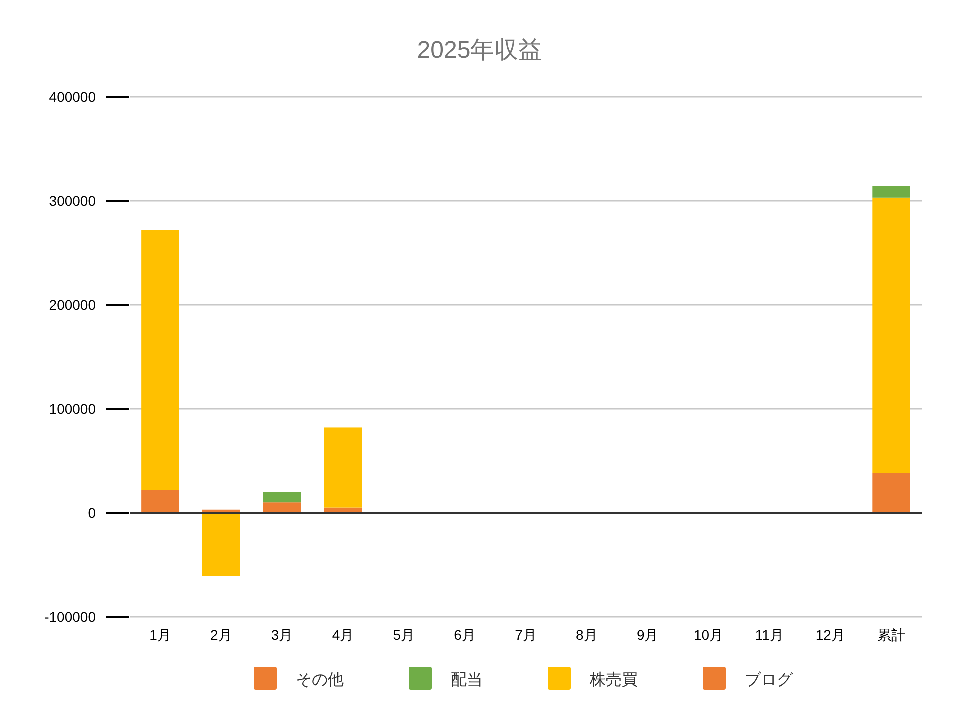 This screenshot has height=728, width=960. Describe the element at coordinates (92, 513) in the screenshot. I see `y-tick-label: 0` at that location.